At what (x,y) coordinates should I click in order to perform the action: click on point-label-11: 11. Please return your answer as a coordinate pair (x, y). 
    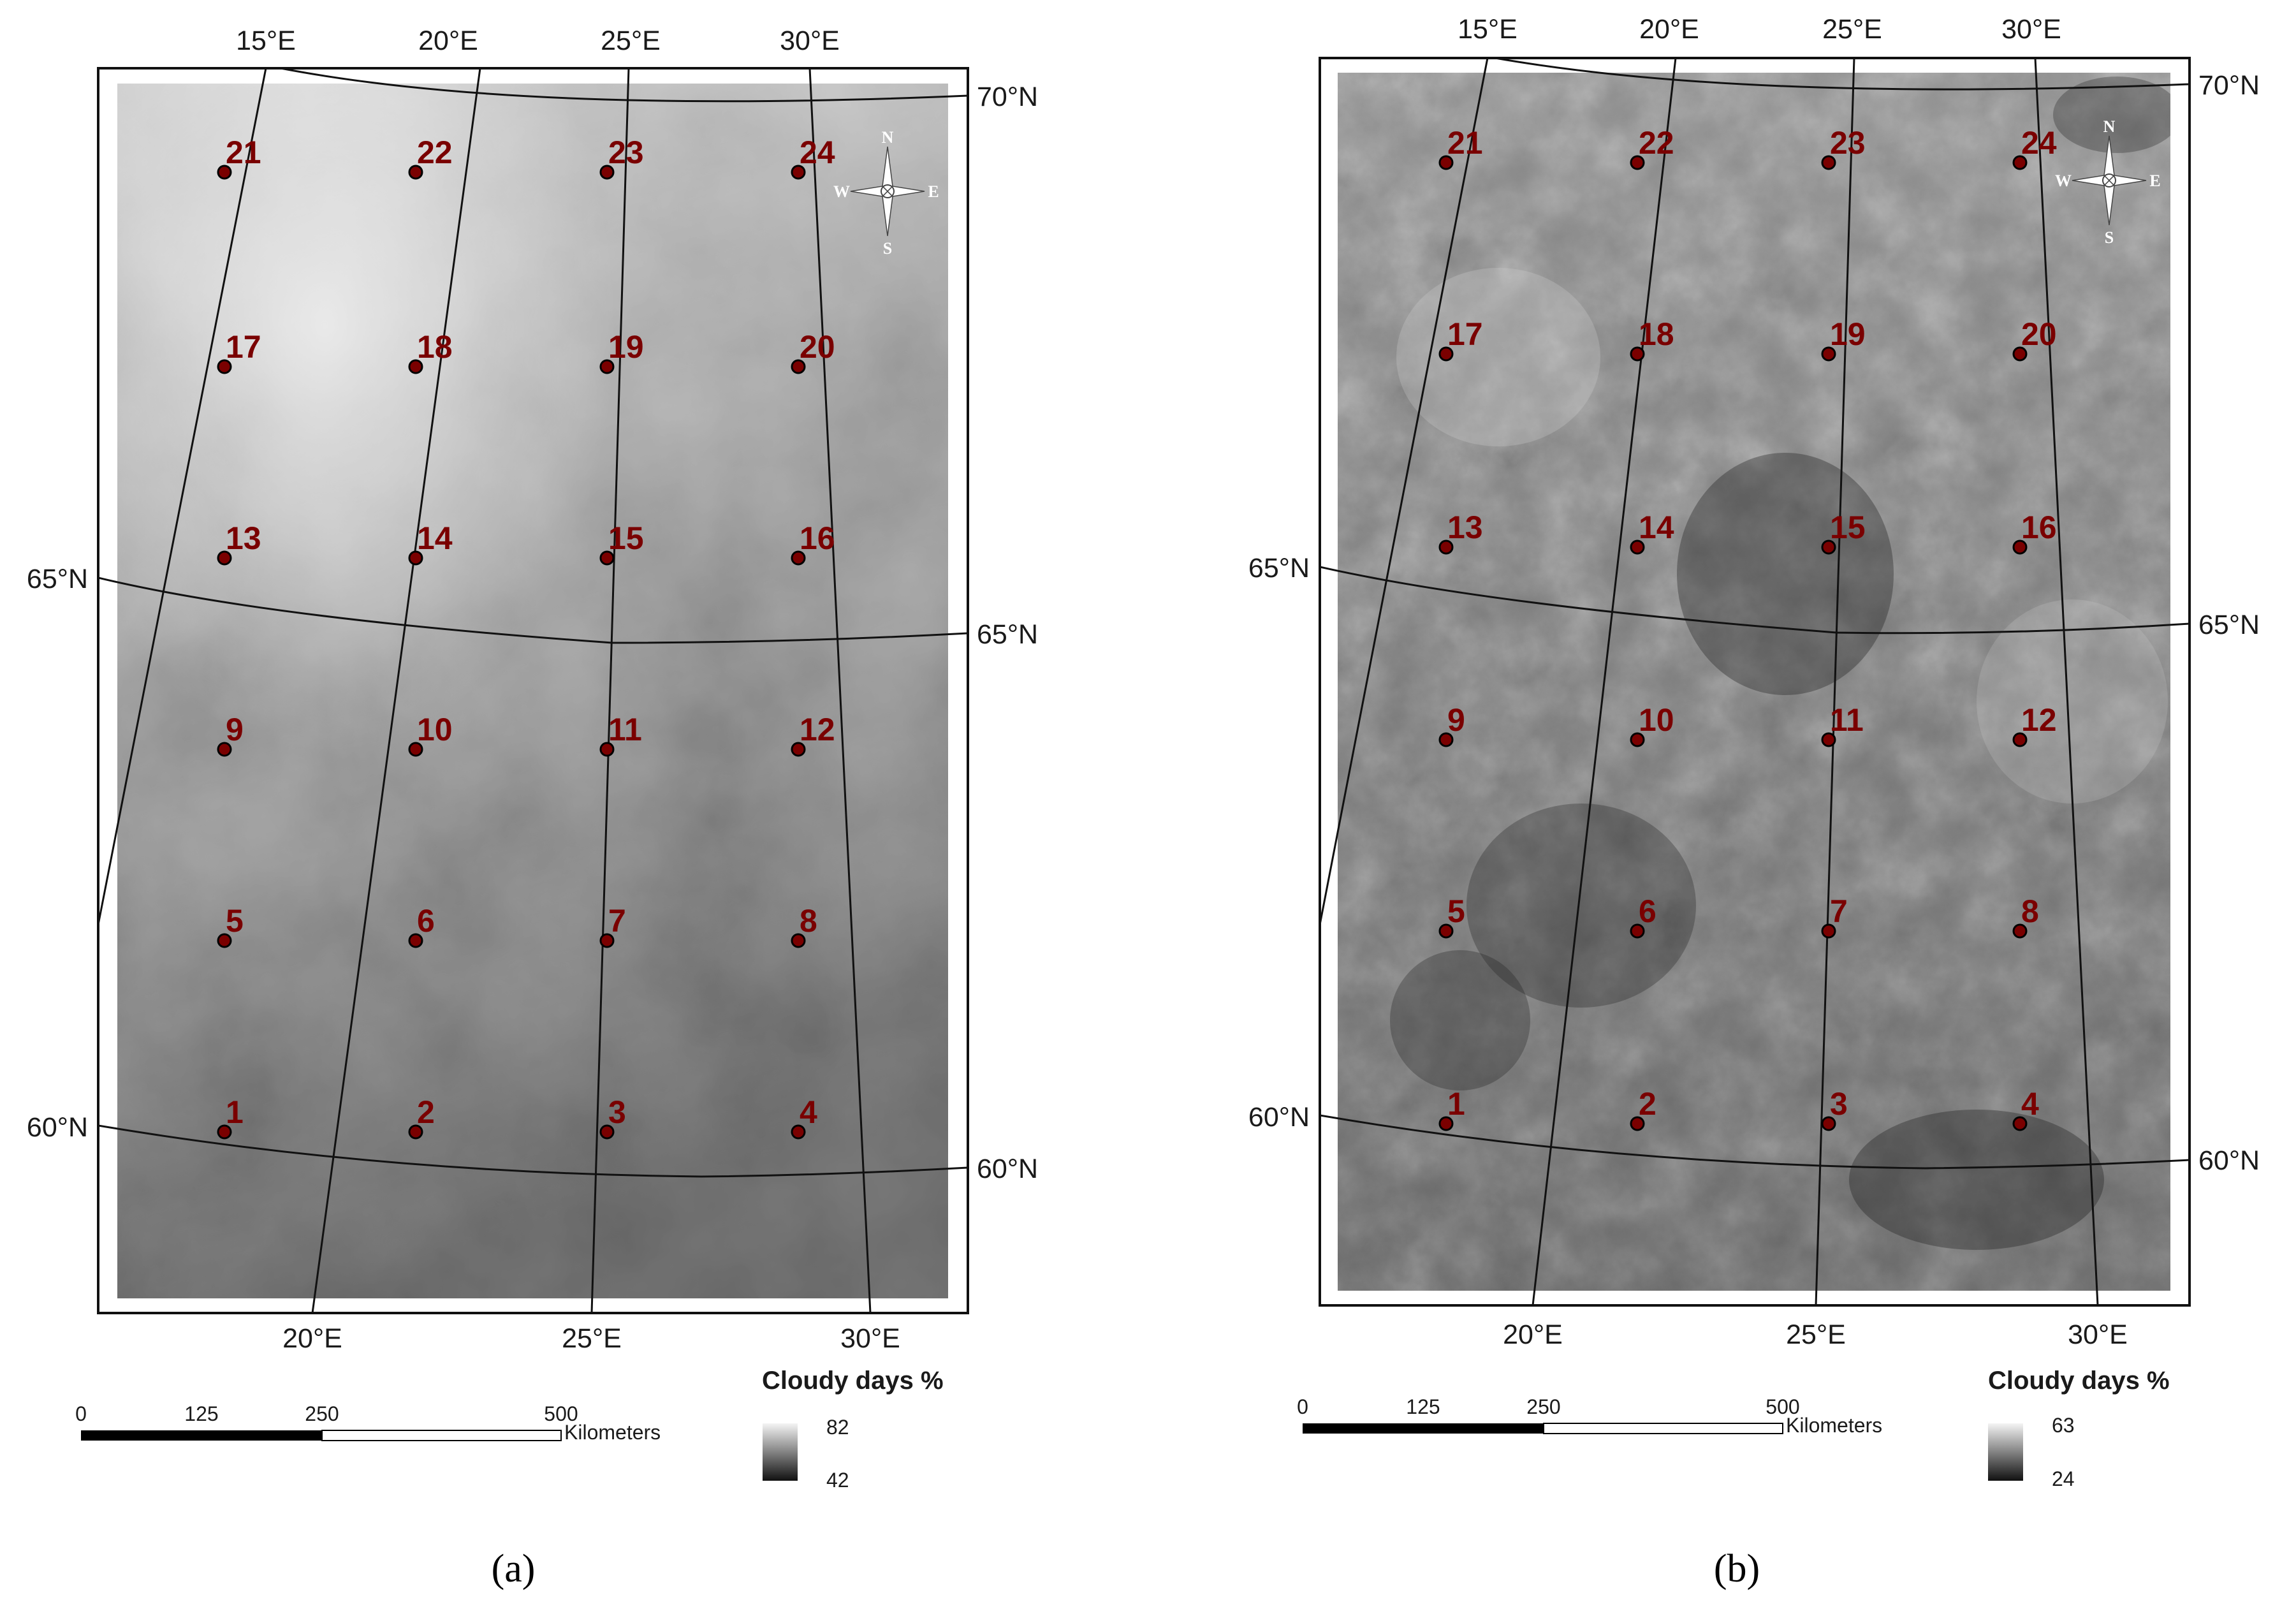
    Looking at the image, I should click on (1847, 720).